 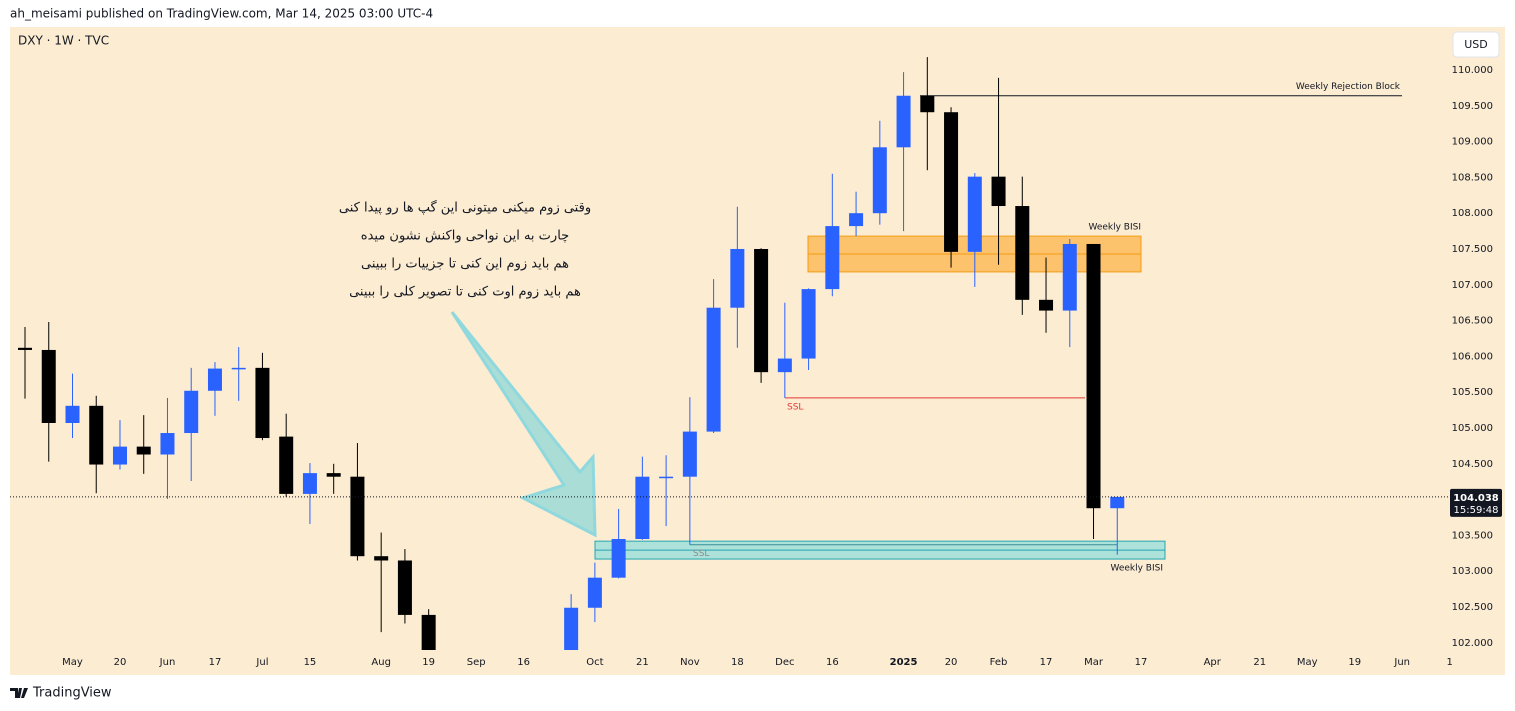 What do you see at coordinates (63, 41) in the screenshot?
I see `symbol: DXY · 1W · TVC` at bounding box center [63, 41].